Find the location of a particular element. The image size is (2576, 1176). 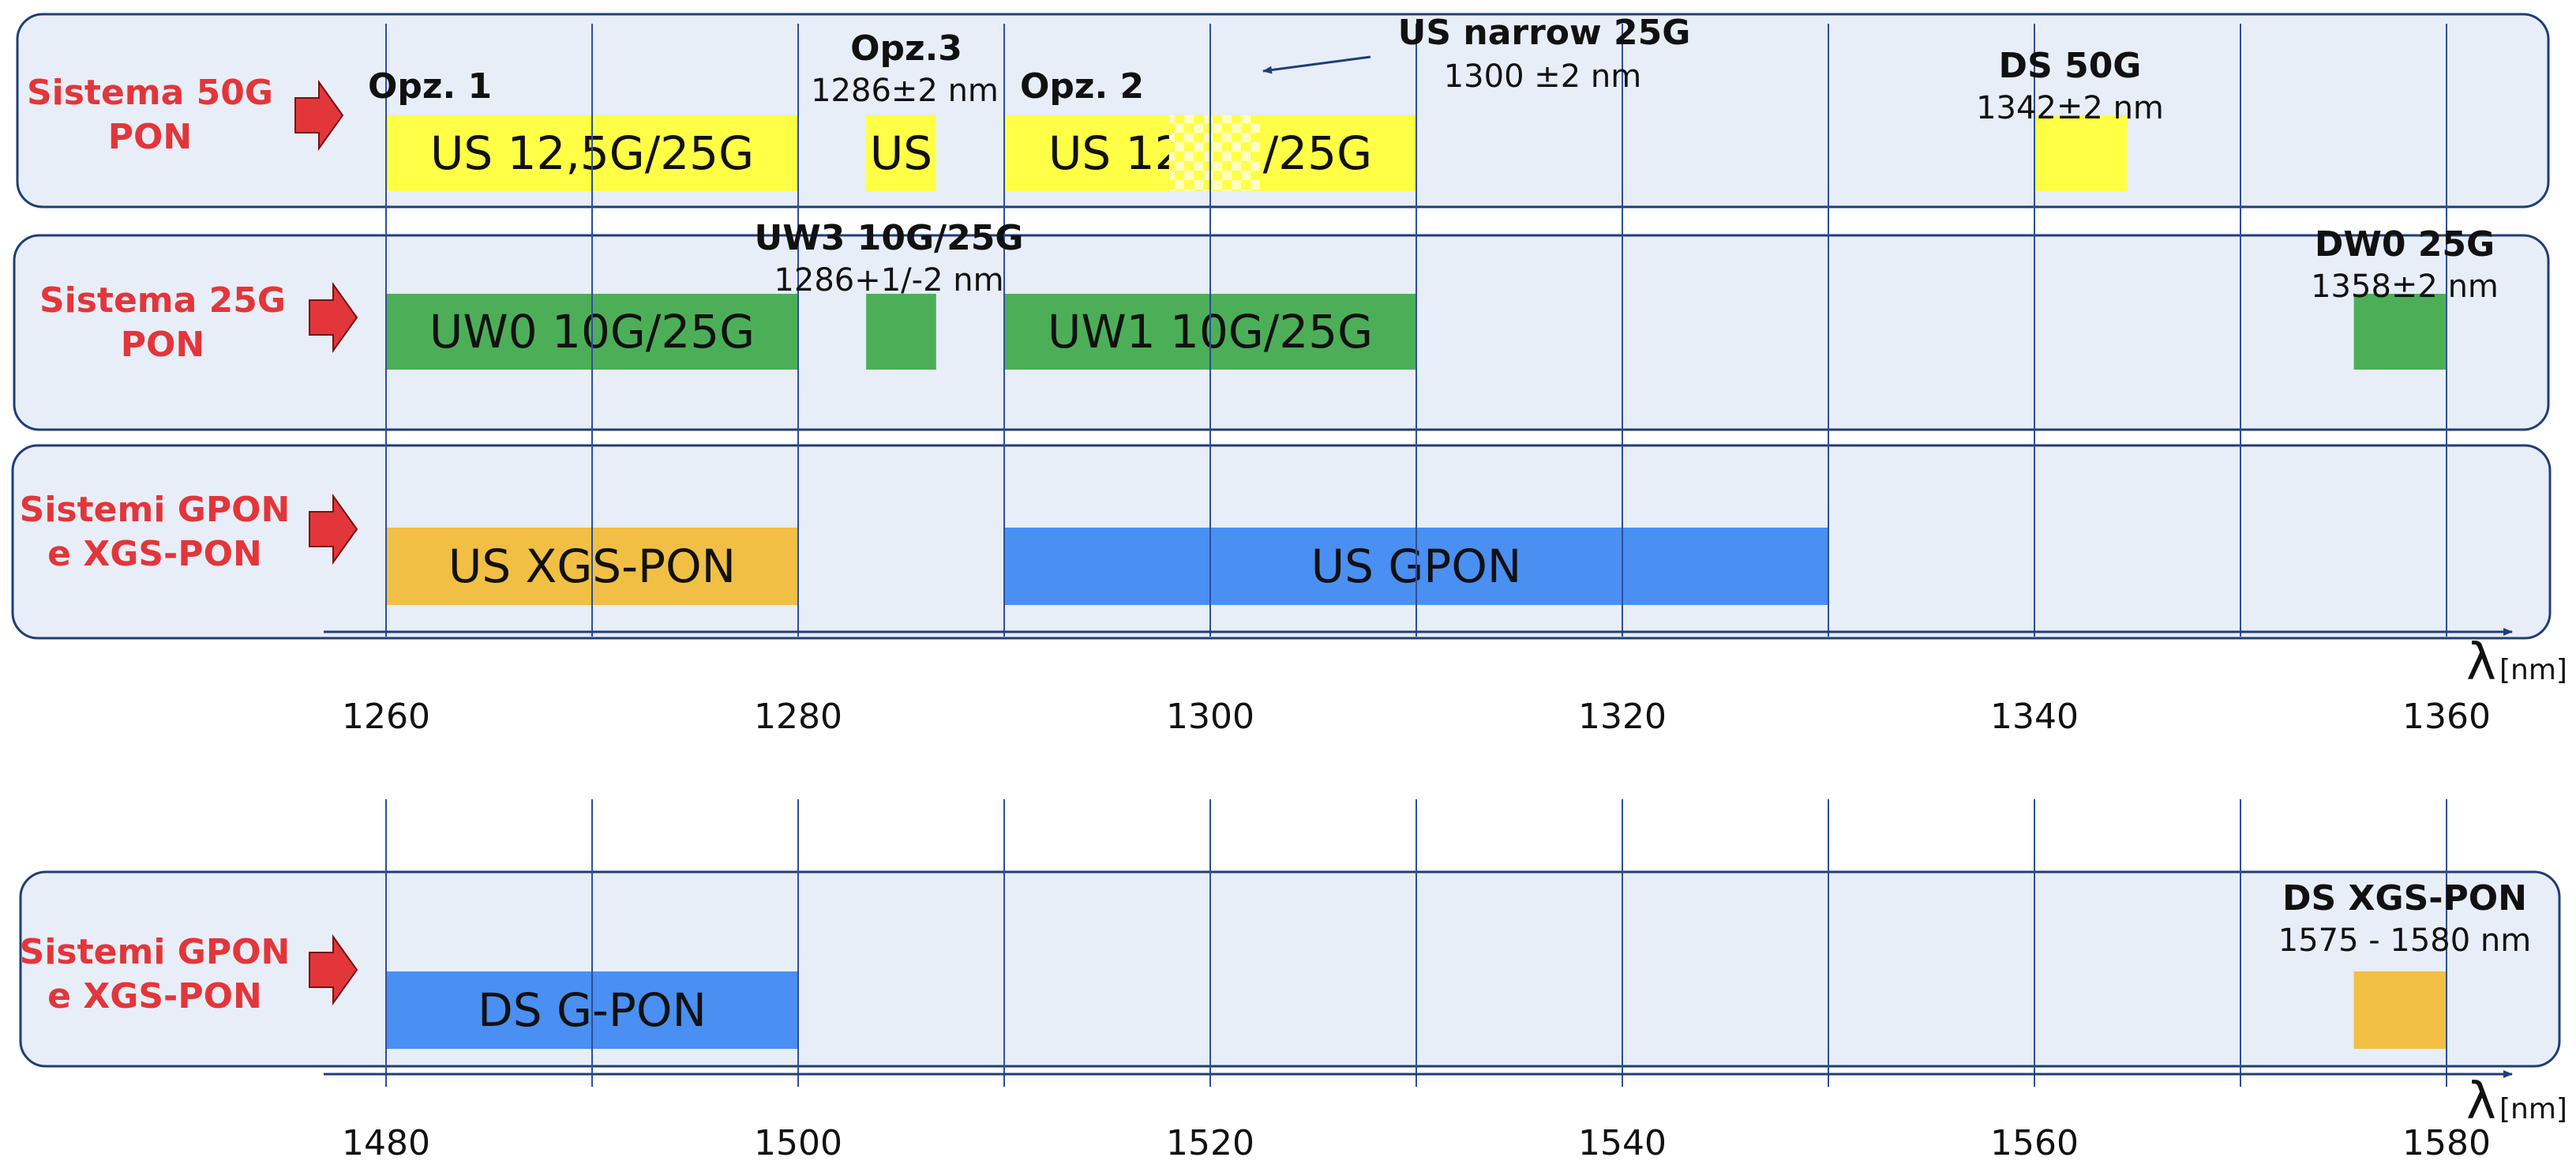

band-label-25g-line1: Sistema 25G is located at coordinates (162, 301).